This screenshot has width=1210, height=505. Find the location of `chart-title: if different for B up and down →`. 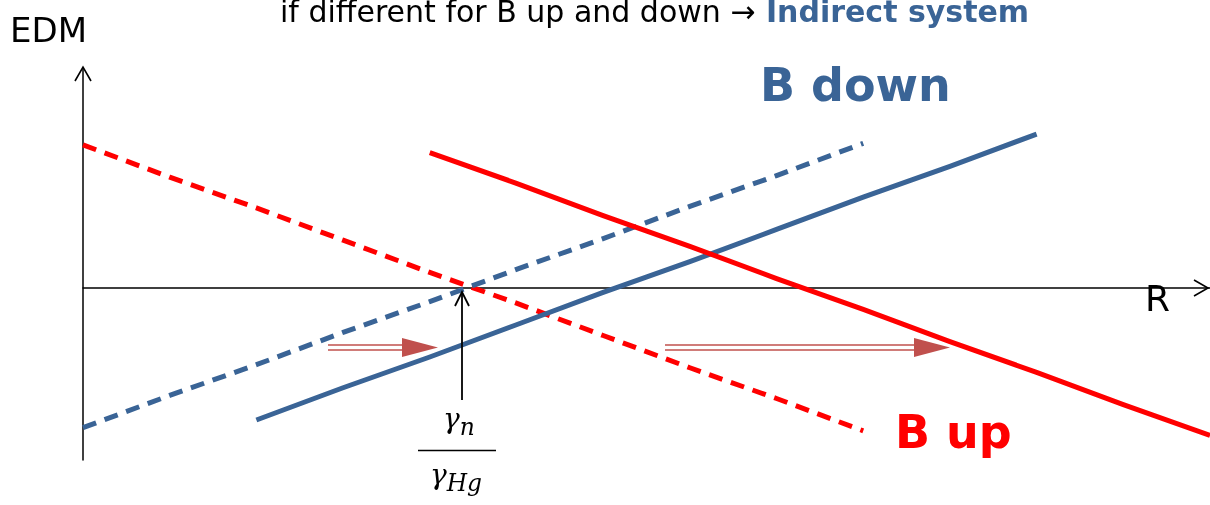

chart-title: if different for B up and down → is located at coordinates (518, 14).